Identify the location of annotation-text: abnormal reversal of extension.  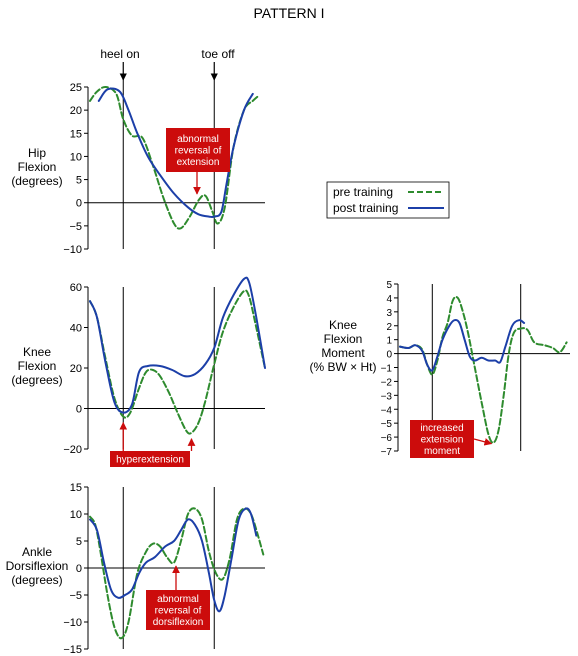
(198, 151).